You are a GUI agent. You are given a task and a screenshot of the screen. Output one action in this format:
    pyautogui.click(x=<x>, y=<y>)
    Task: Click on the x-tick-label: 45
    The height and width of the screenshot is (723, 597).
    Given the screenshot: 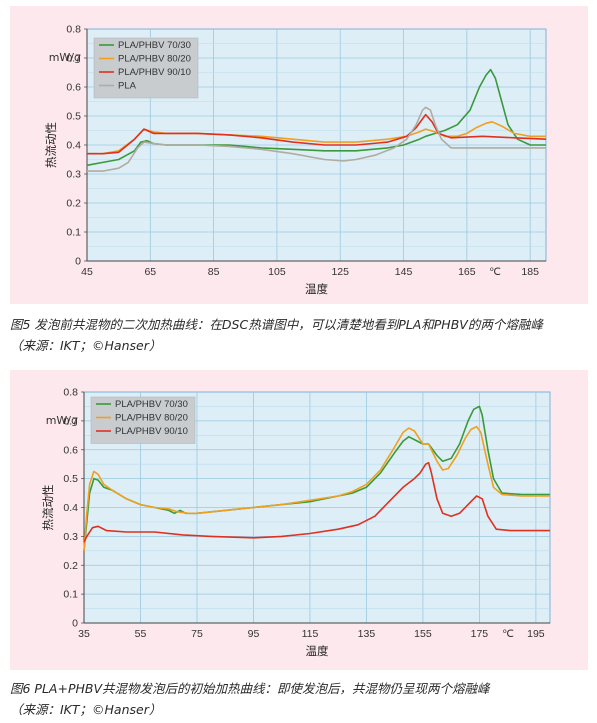 What is the action you would take?
    pyautogui.click(x=87, y=272)
    